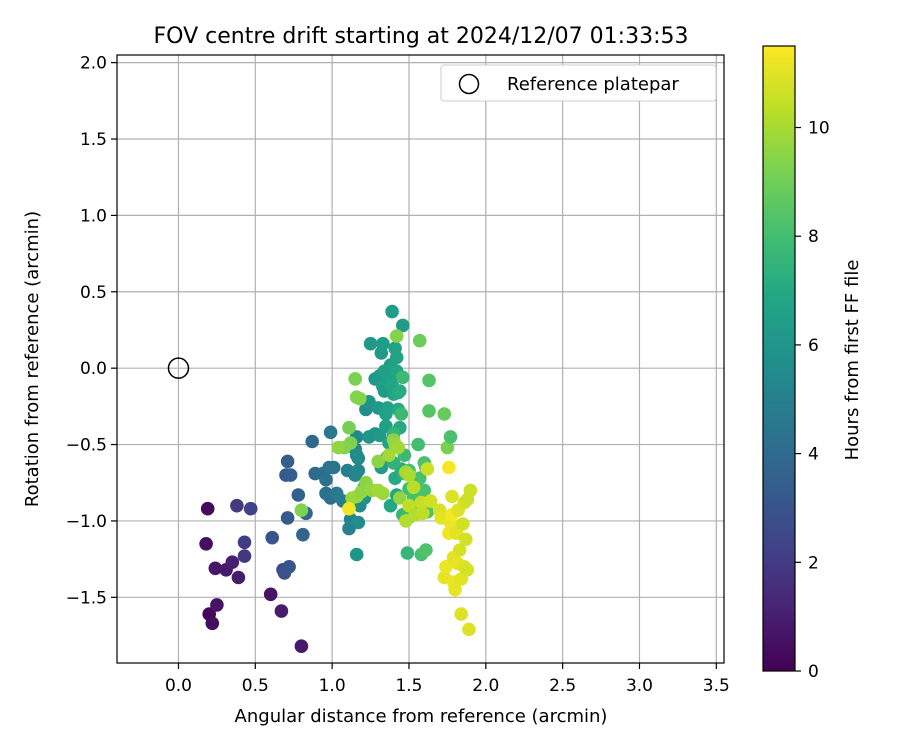 This screenshot has height=754, width=900. What do you see at coordinates (447, 679) in the screenshot?
I see `x-axis-ticks: 0.0 0.5 1.0 1.5 2.0 2.5 3.0 3.5` at bounding box center [447, 679].